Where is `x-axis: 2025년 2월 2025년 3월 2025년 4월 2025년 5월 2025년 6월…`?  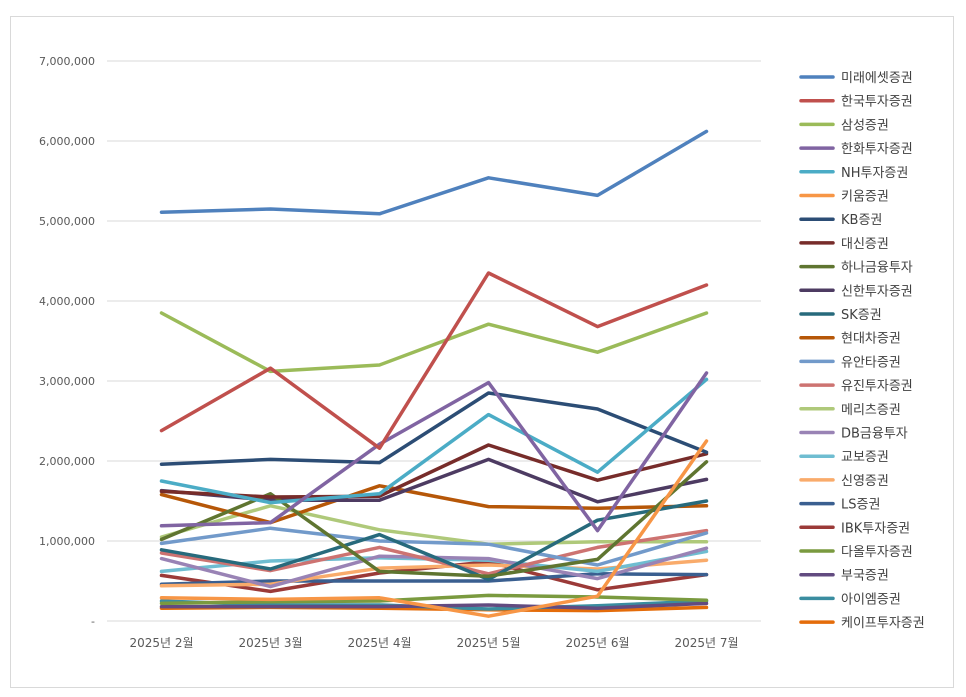 x-axis: 2025년 2월 2025년 3월 2025년 4월 2025년 5월 2025년 6월… is located at coordinates (433, 643).